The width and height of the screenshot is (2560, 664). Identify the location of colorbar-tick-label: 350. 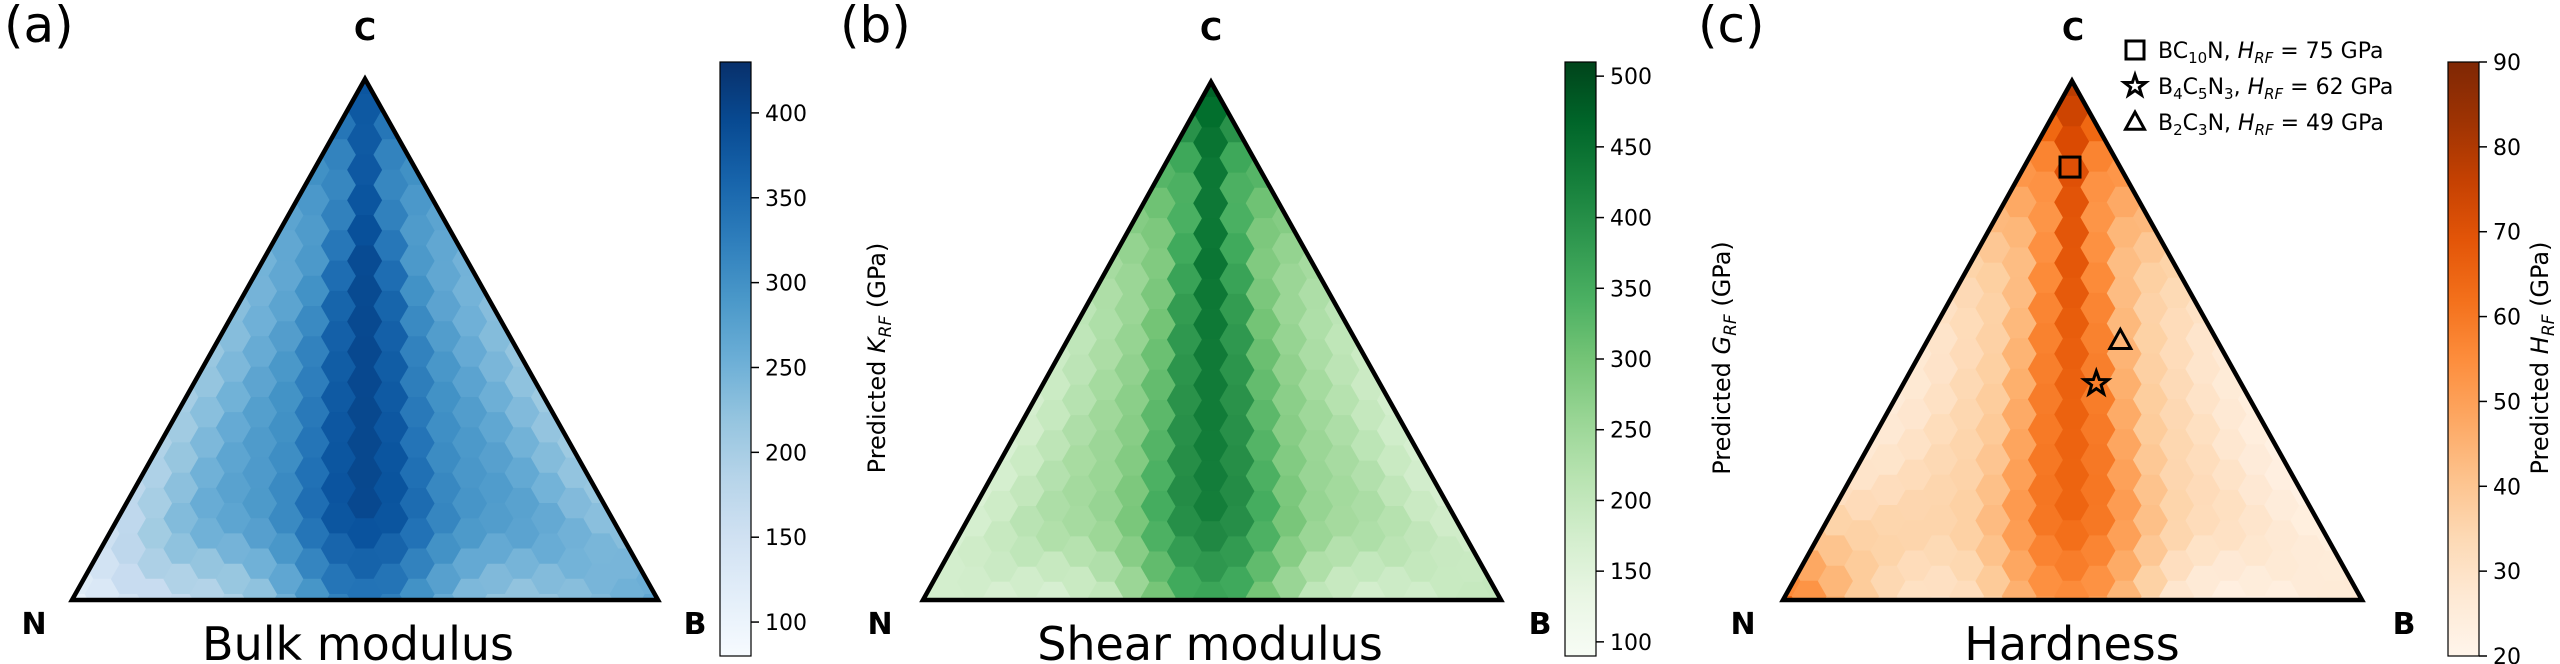
(786, 199).